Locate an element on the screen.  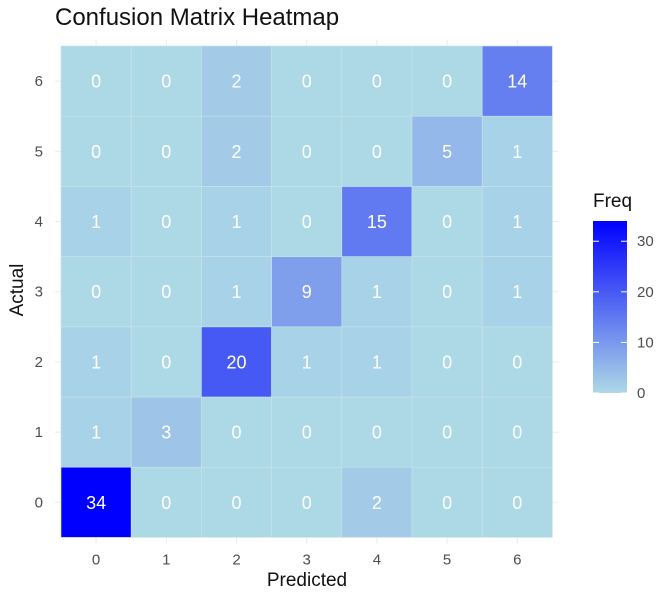
x-axis-ticks: 0 1 2 3 4 5 6 is located at coordinates (307, 559).